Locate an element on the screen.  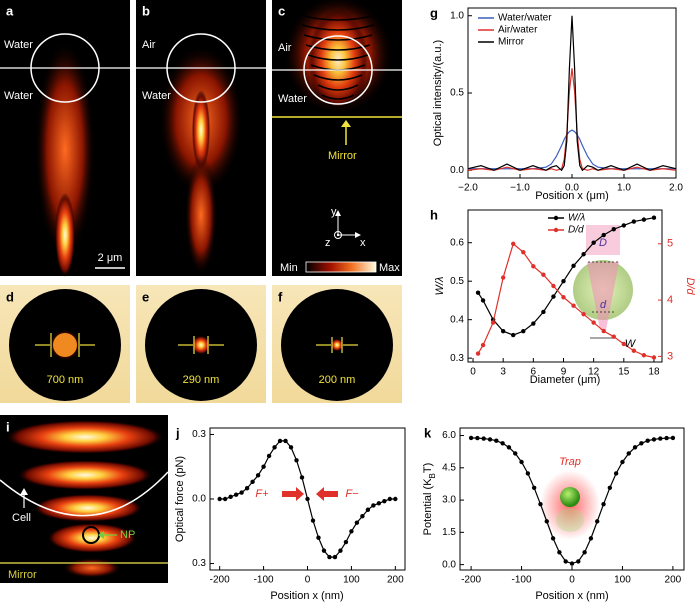
beam is located at coordinates (65, 150).